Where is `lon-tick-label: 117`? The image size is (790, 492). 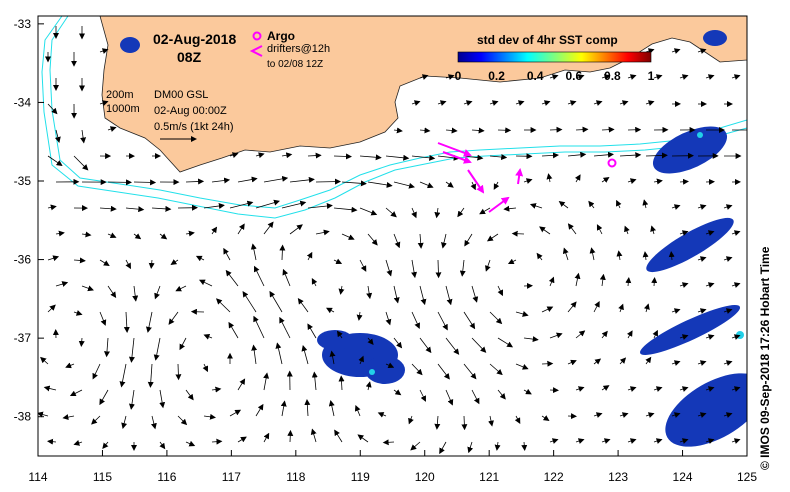 lon-tick-label: 117 is located at coordinates (231, 477).